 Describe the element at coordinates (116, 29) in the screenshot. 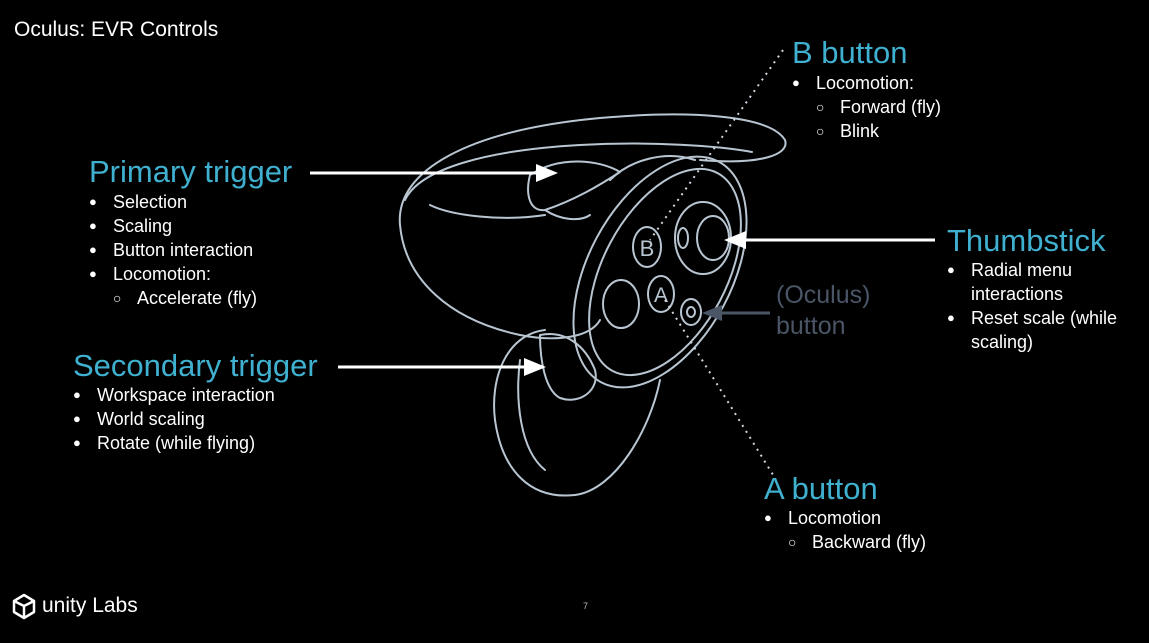

I see `slide-title: Oculus: EVR Controls` at that location.